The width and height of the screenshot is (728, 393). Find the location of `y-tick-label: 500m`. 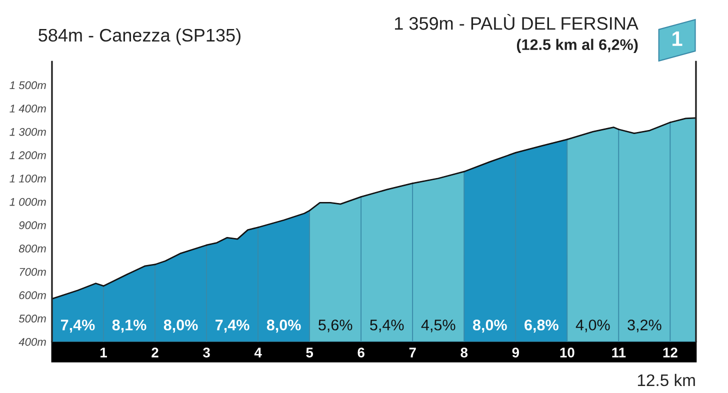

y-tick-label: 500m is located at coordinates (32, 318).